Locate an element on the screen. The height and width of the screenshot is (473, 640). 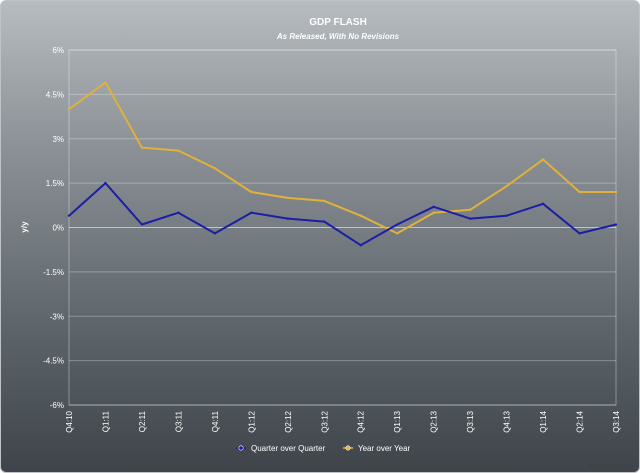
x-tick-label: Q1:12 is located at coordinates (251, 421).